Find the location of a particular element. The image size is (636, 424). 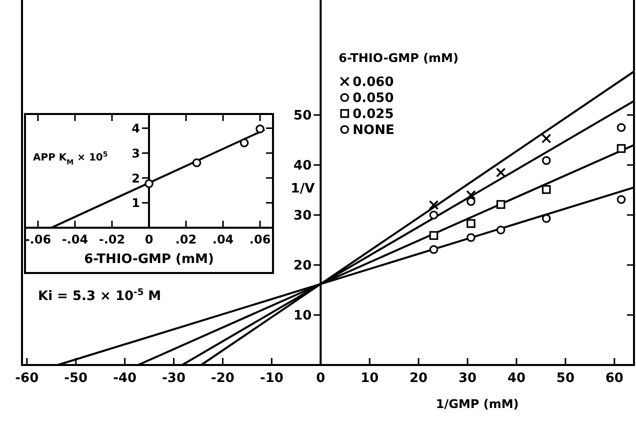

x-tick-label: -40 is located at coordinates (125, 378).